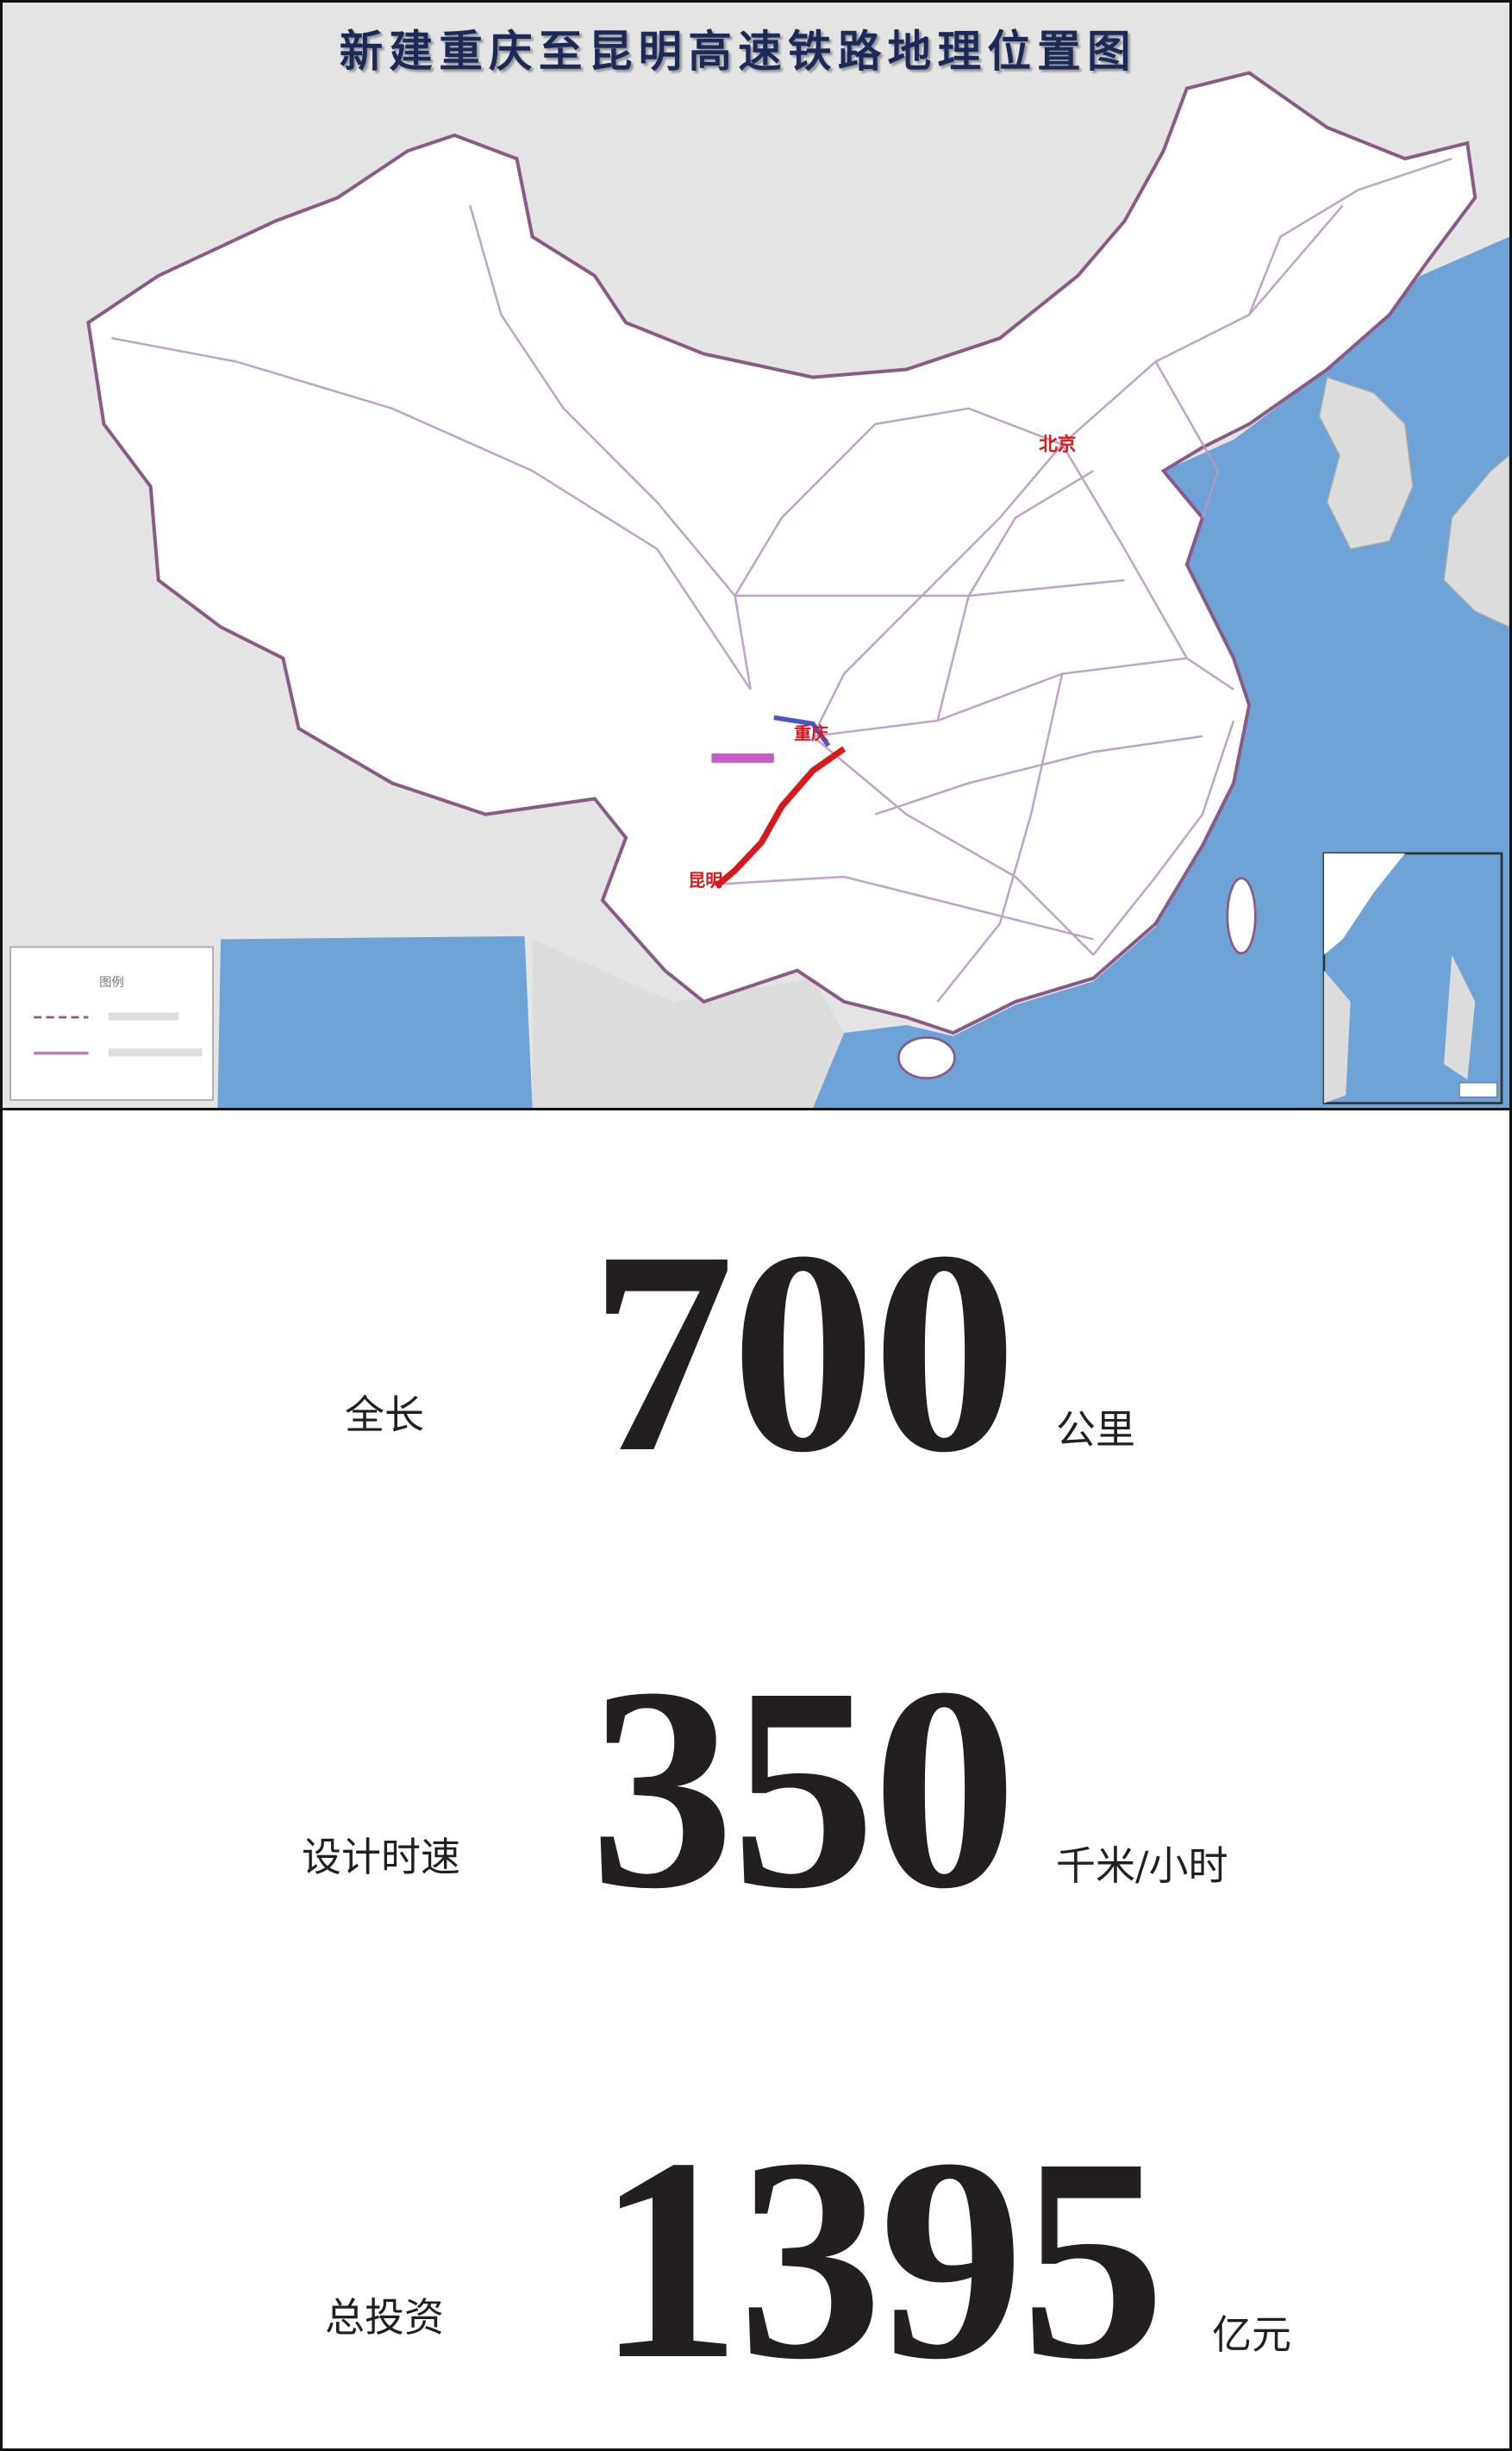  Describe the element at coordinates (384, 2317) in the screenshot. I see `stat-label-investment: 总投资` at that location.